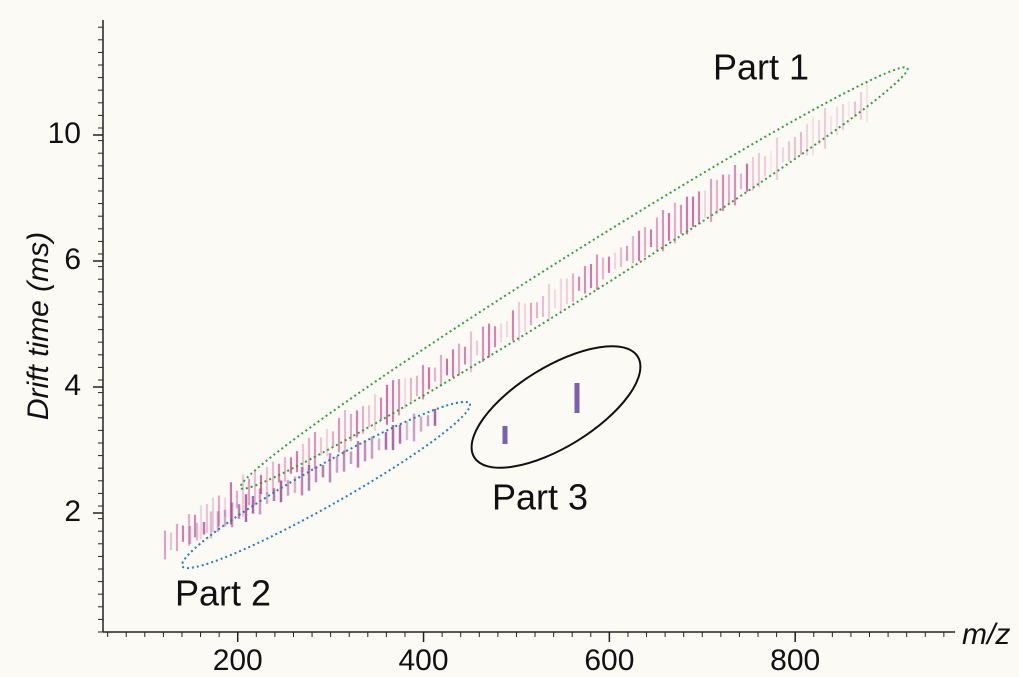  I want to click on y-tick-label: 10, so click(64, 133).